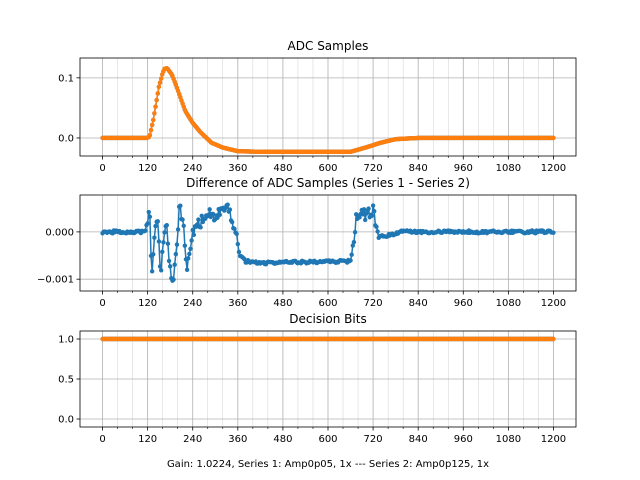  Describe the element at coordinates (327, 319) in the screenshot. I see `decision-bits-title: Decision Bits` at that location.